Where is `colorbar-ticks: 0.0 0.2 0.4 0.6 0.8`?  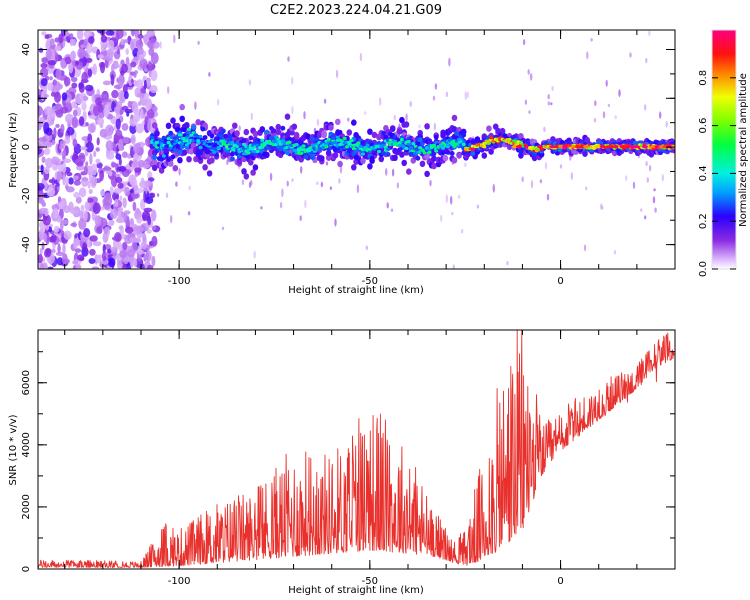
colorbar-ticks: 0.0 0.2 0.4 0.6 0.8 is located at coordinates (717, 153).